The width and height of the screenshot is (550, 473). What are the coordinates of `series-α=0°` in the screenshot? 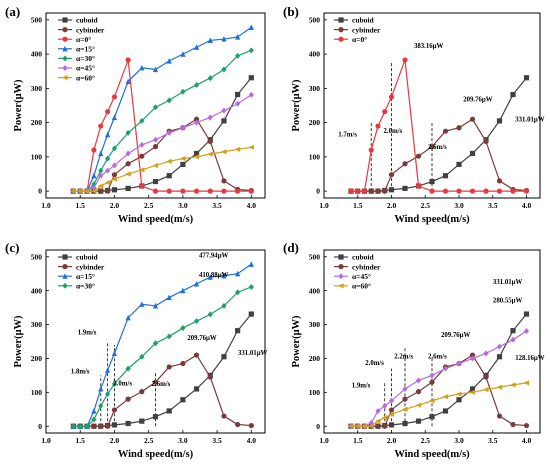 It's located at (162, 125).